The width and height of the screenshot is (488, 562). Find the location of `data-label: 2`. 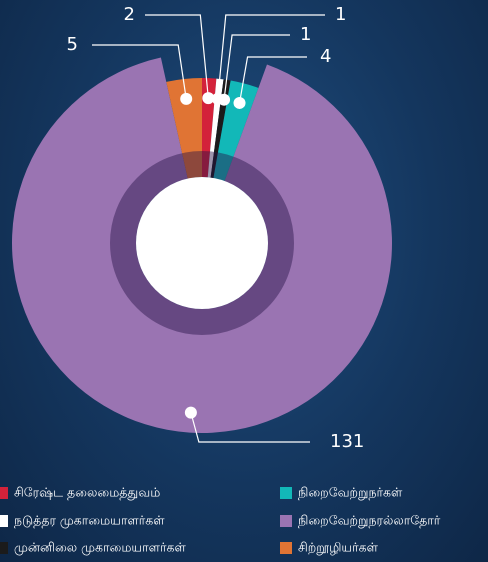

data-label: 2 is located at coordinates (129, 14).